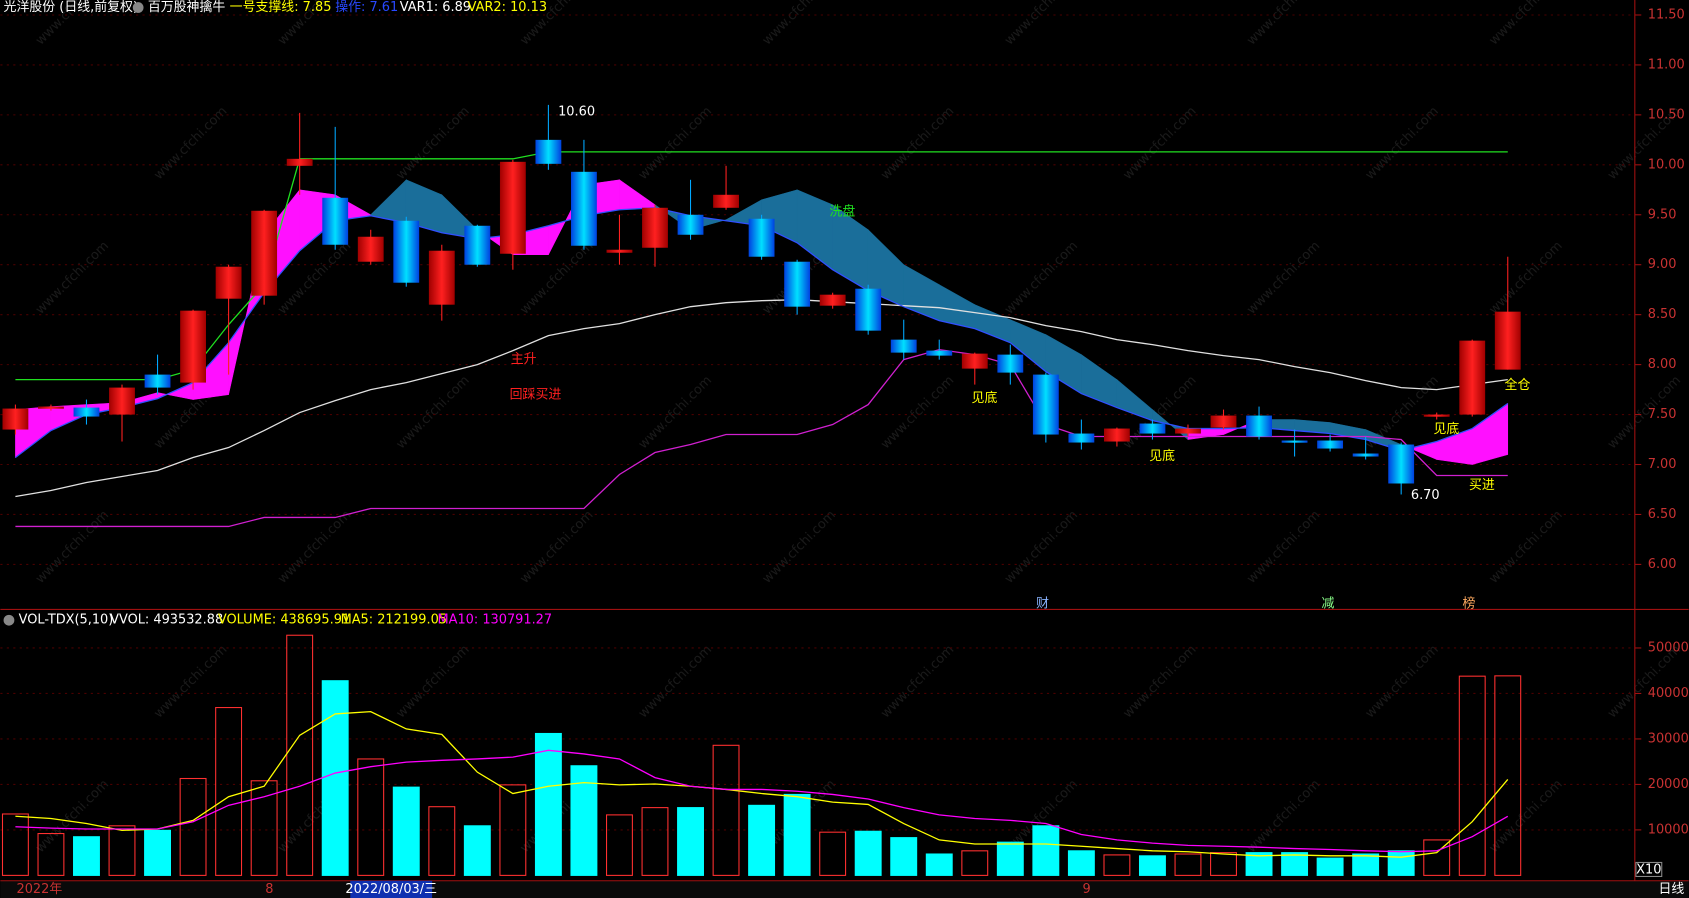 The image size is (1689, 898). What do you see at coordinates (1666, 14) in the screenshot?
I see `y-tick-label: 11.50` at bounding box center [1666, 14].